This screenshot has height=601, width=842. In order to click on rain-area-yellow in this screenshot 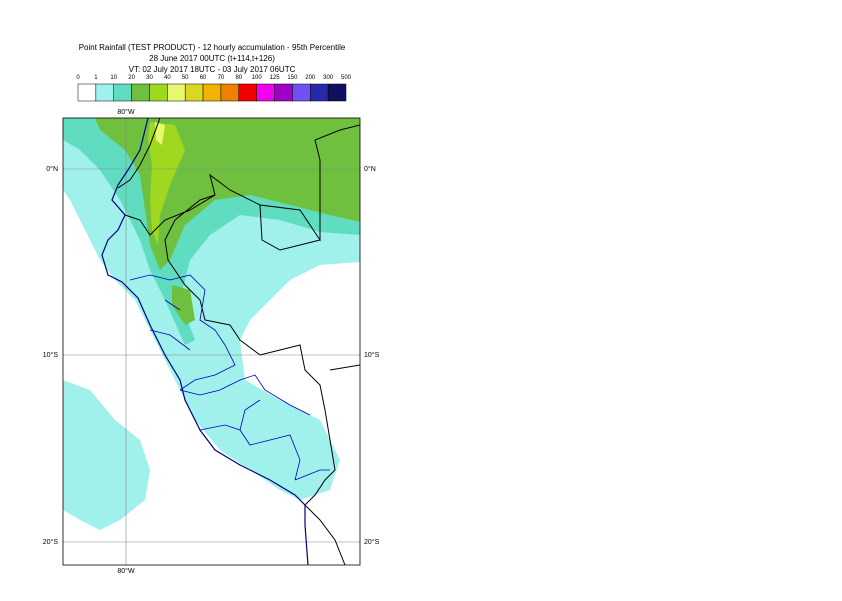, I will do `click(160, 133)`.